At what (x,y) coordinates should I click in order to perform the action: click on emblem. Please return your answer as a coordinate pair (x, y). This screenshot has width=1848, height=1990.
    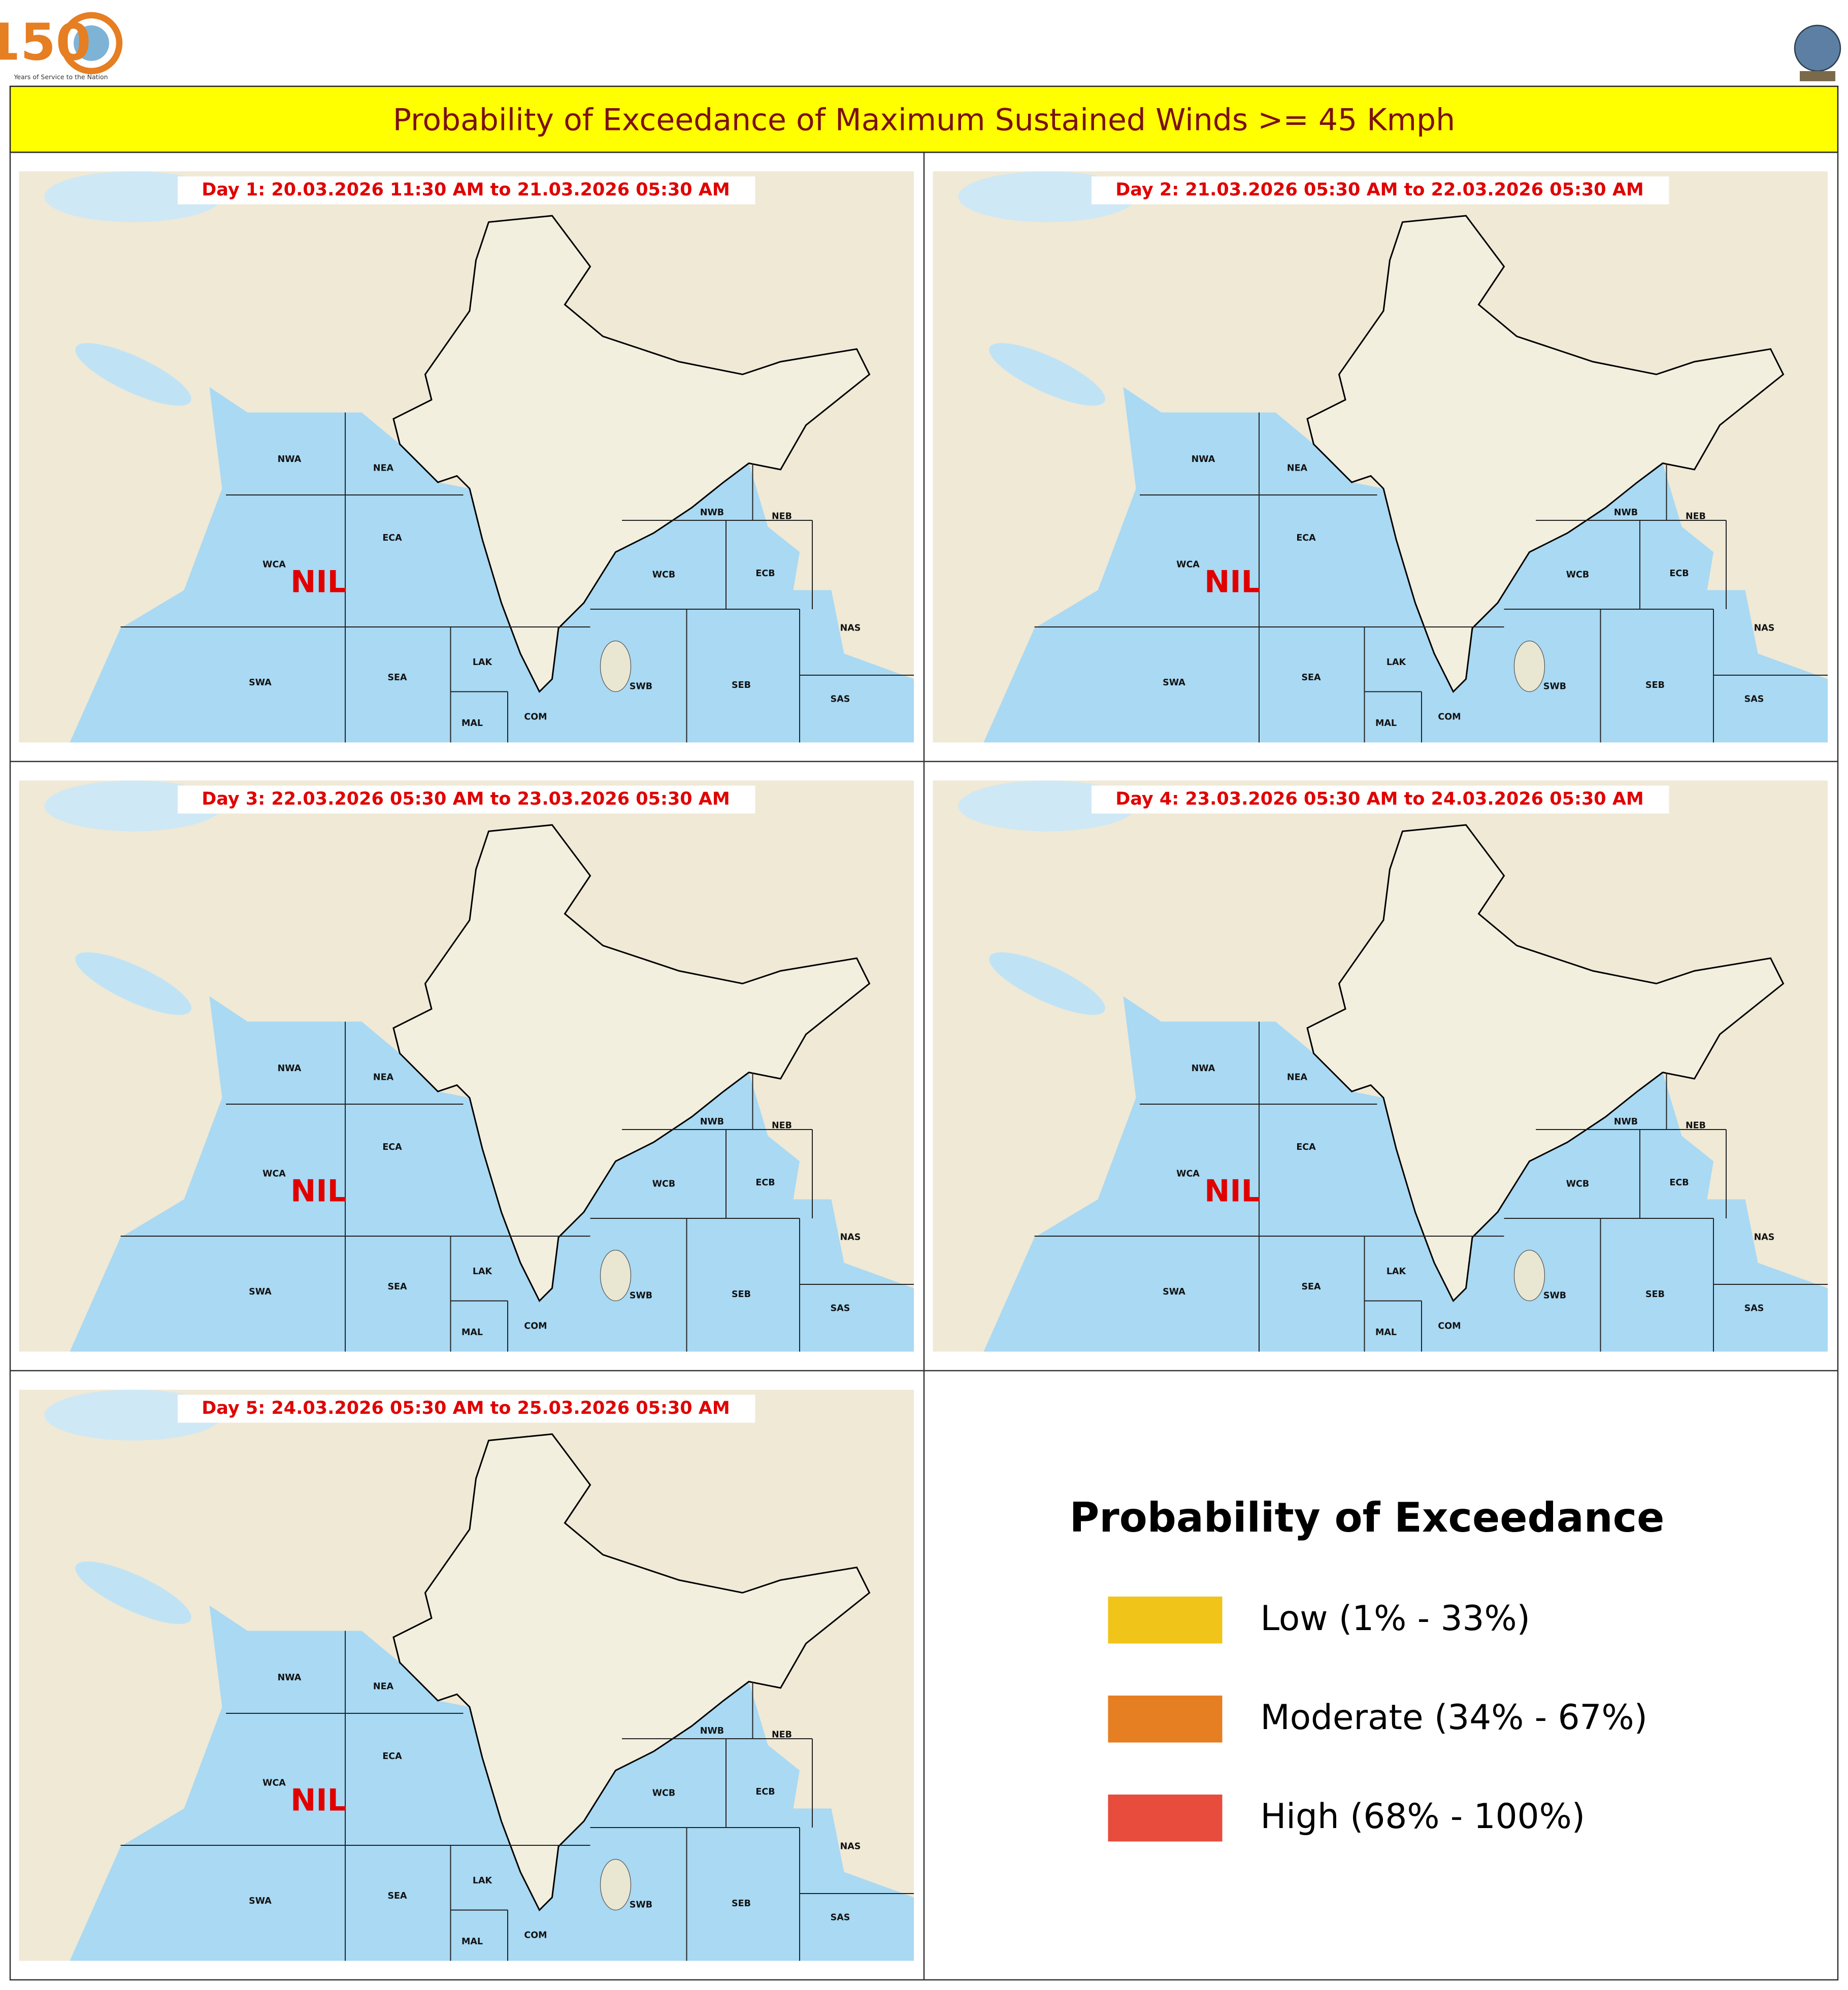
    Looking at the image, I should click on (1817, 53).